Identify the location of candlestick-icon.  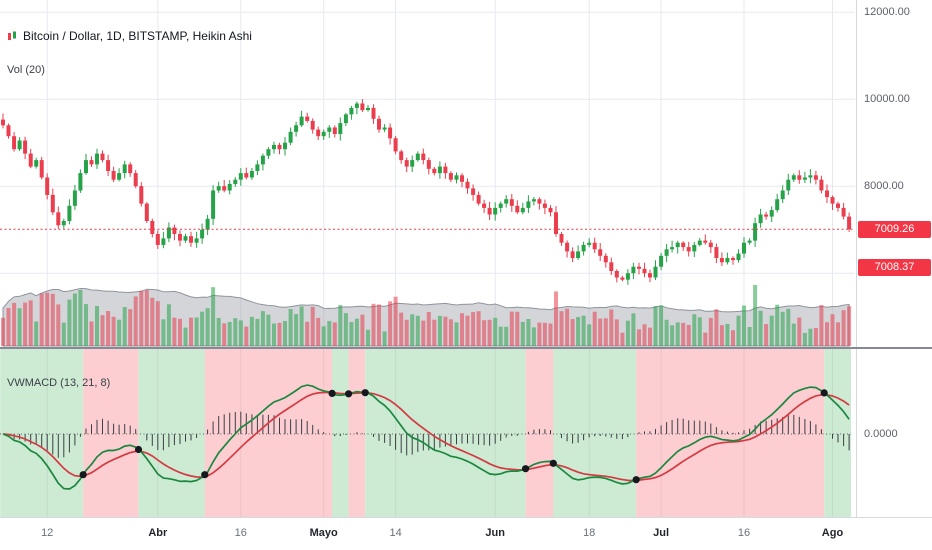
(12, 35).